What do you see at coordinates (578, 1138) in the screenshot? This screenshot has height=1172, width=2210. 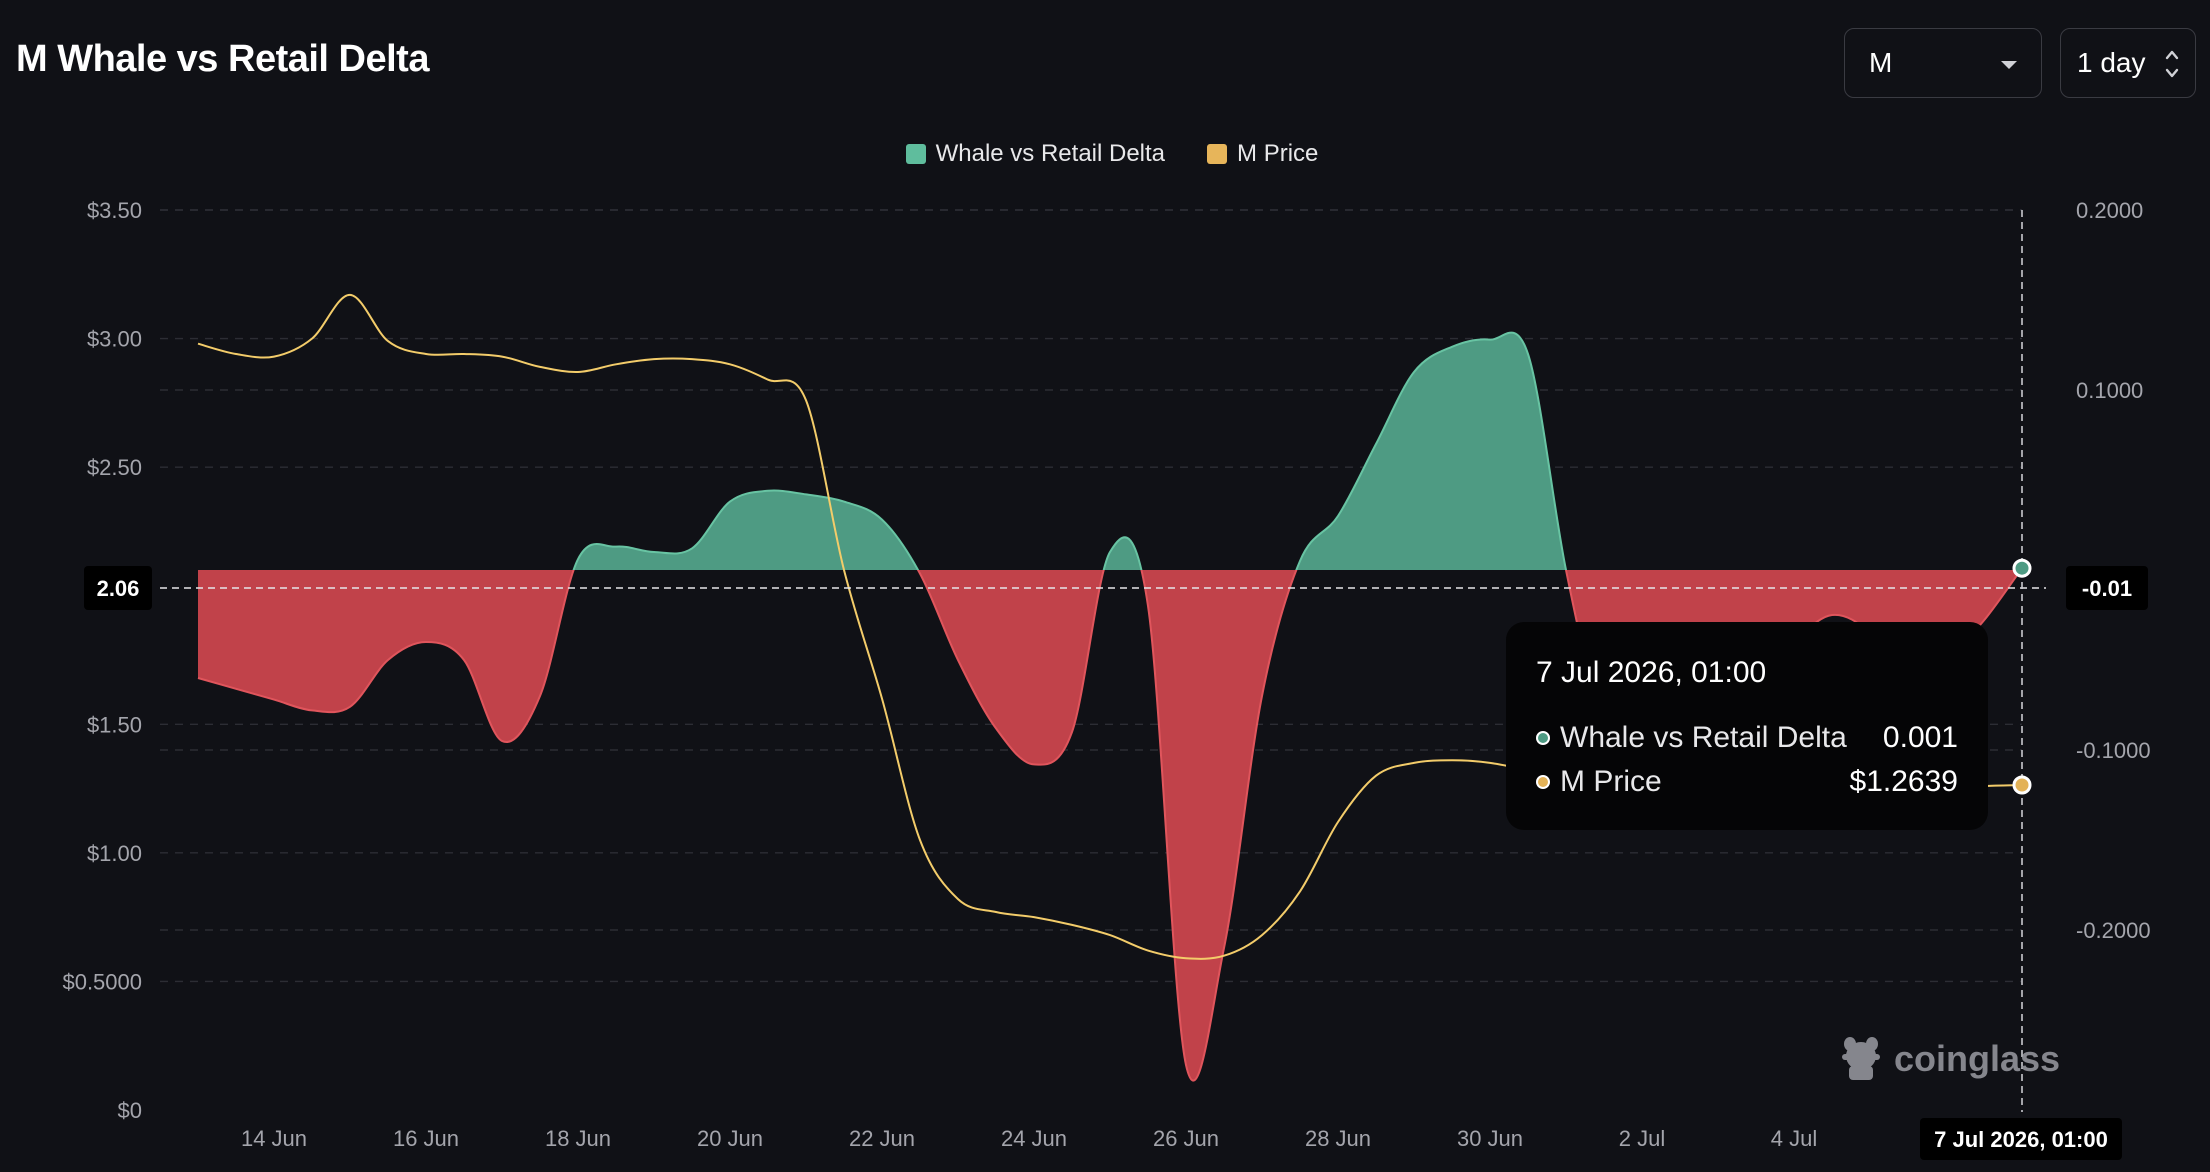 I see `x-tick-label: 18 Jun` at bounding box center [578, 1138].